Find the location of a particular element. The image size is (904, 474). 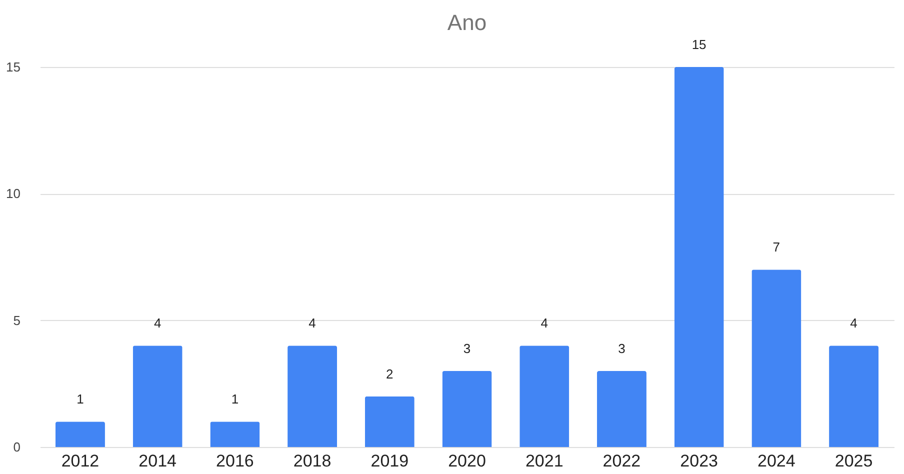

x-tick-label: 2023 is located at coordinates (699, 461).